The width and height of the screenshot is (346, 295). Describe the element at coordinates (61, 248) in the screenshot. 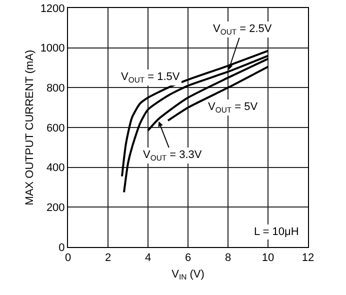

I see `y-tick-label: 0` at that location.